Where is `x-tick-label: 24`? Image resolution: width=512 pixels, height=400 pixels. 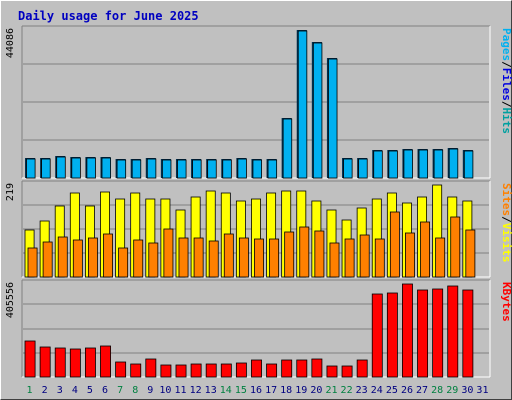 x-tick-label: 24 is located at coordinates (377, 390).